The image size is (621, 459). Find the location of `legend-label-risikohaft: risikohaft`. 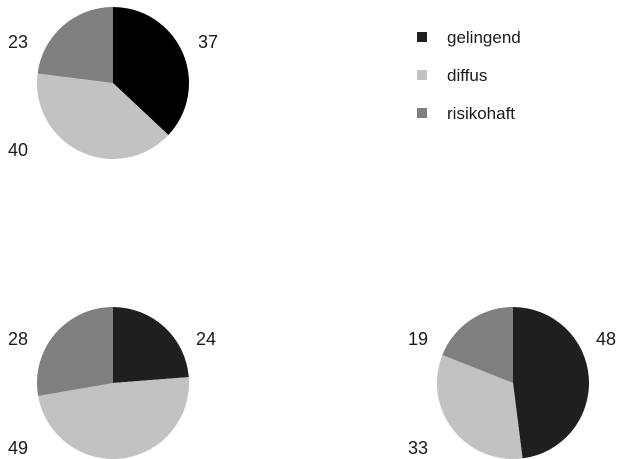

legend-label-risikohaft: risikohaft is located at coordinates (481, 113).